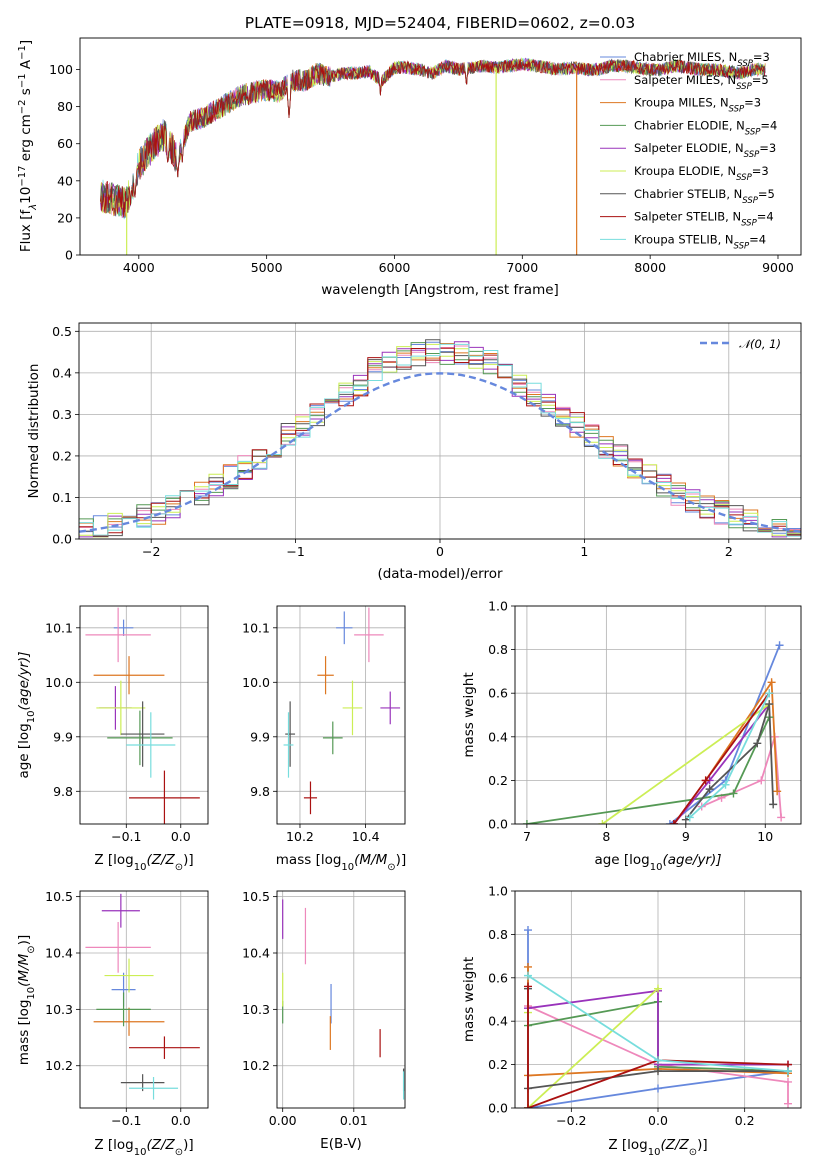 This screenshot has width=819, height=1170. I want to click on histogram-y-label: Normed distribution, so click(34, 431).